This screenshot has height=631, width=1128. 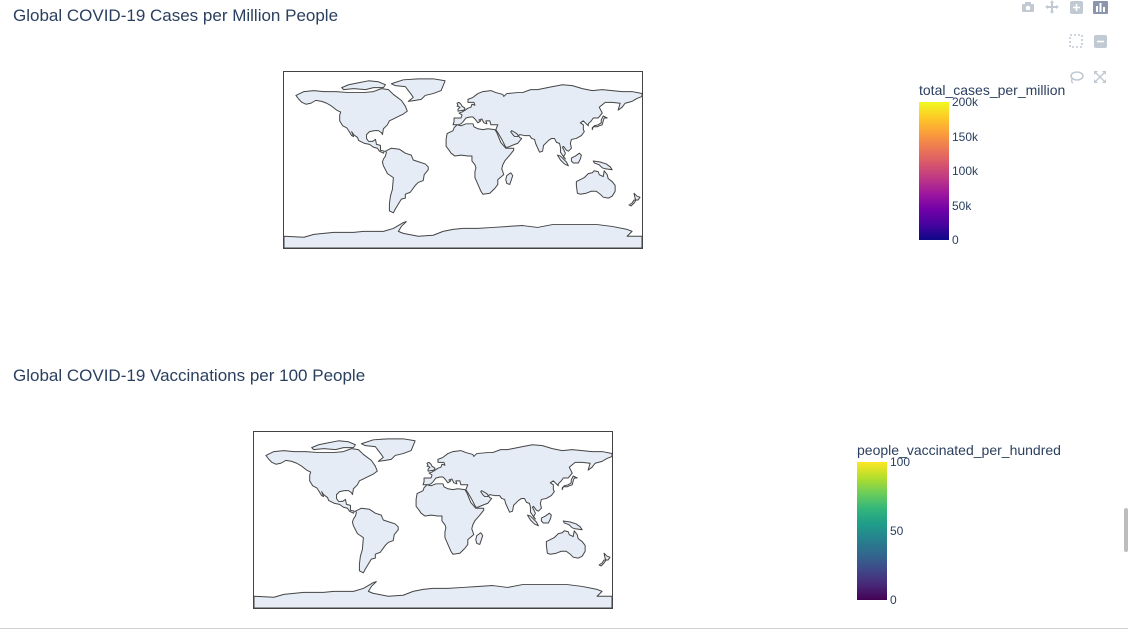 I want to click on world-map-cases, so click(x=463, y=160).